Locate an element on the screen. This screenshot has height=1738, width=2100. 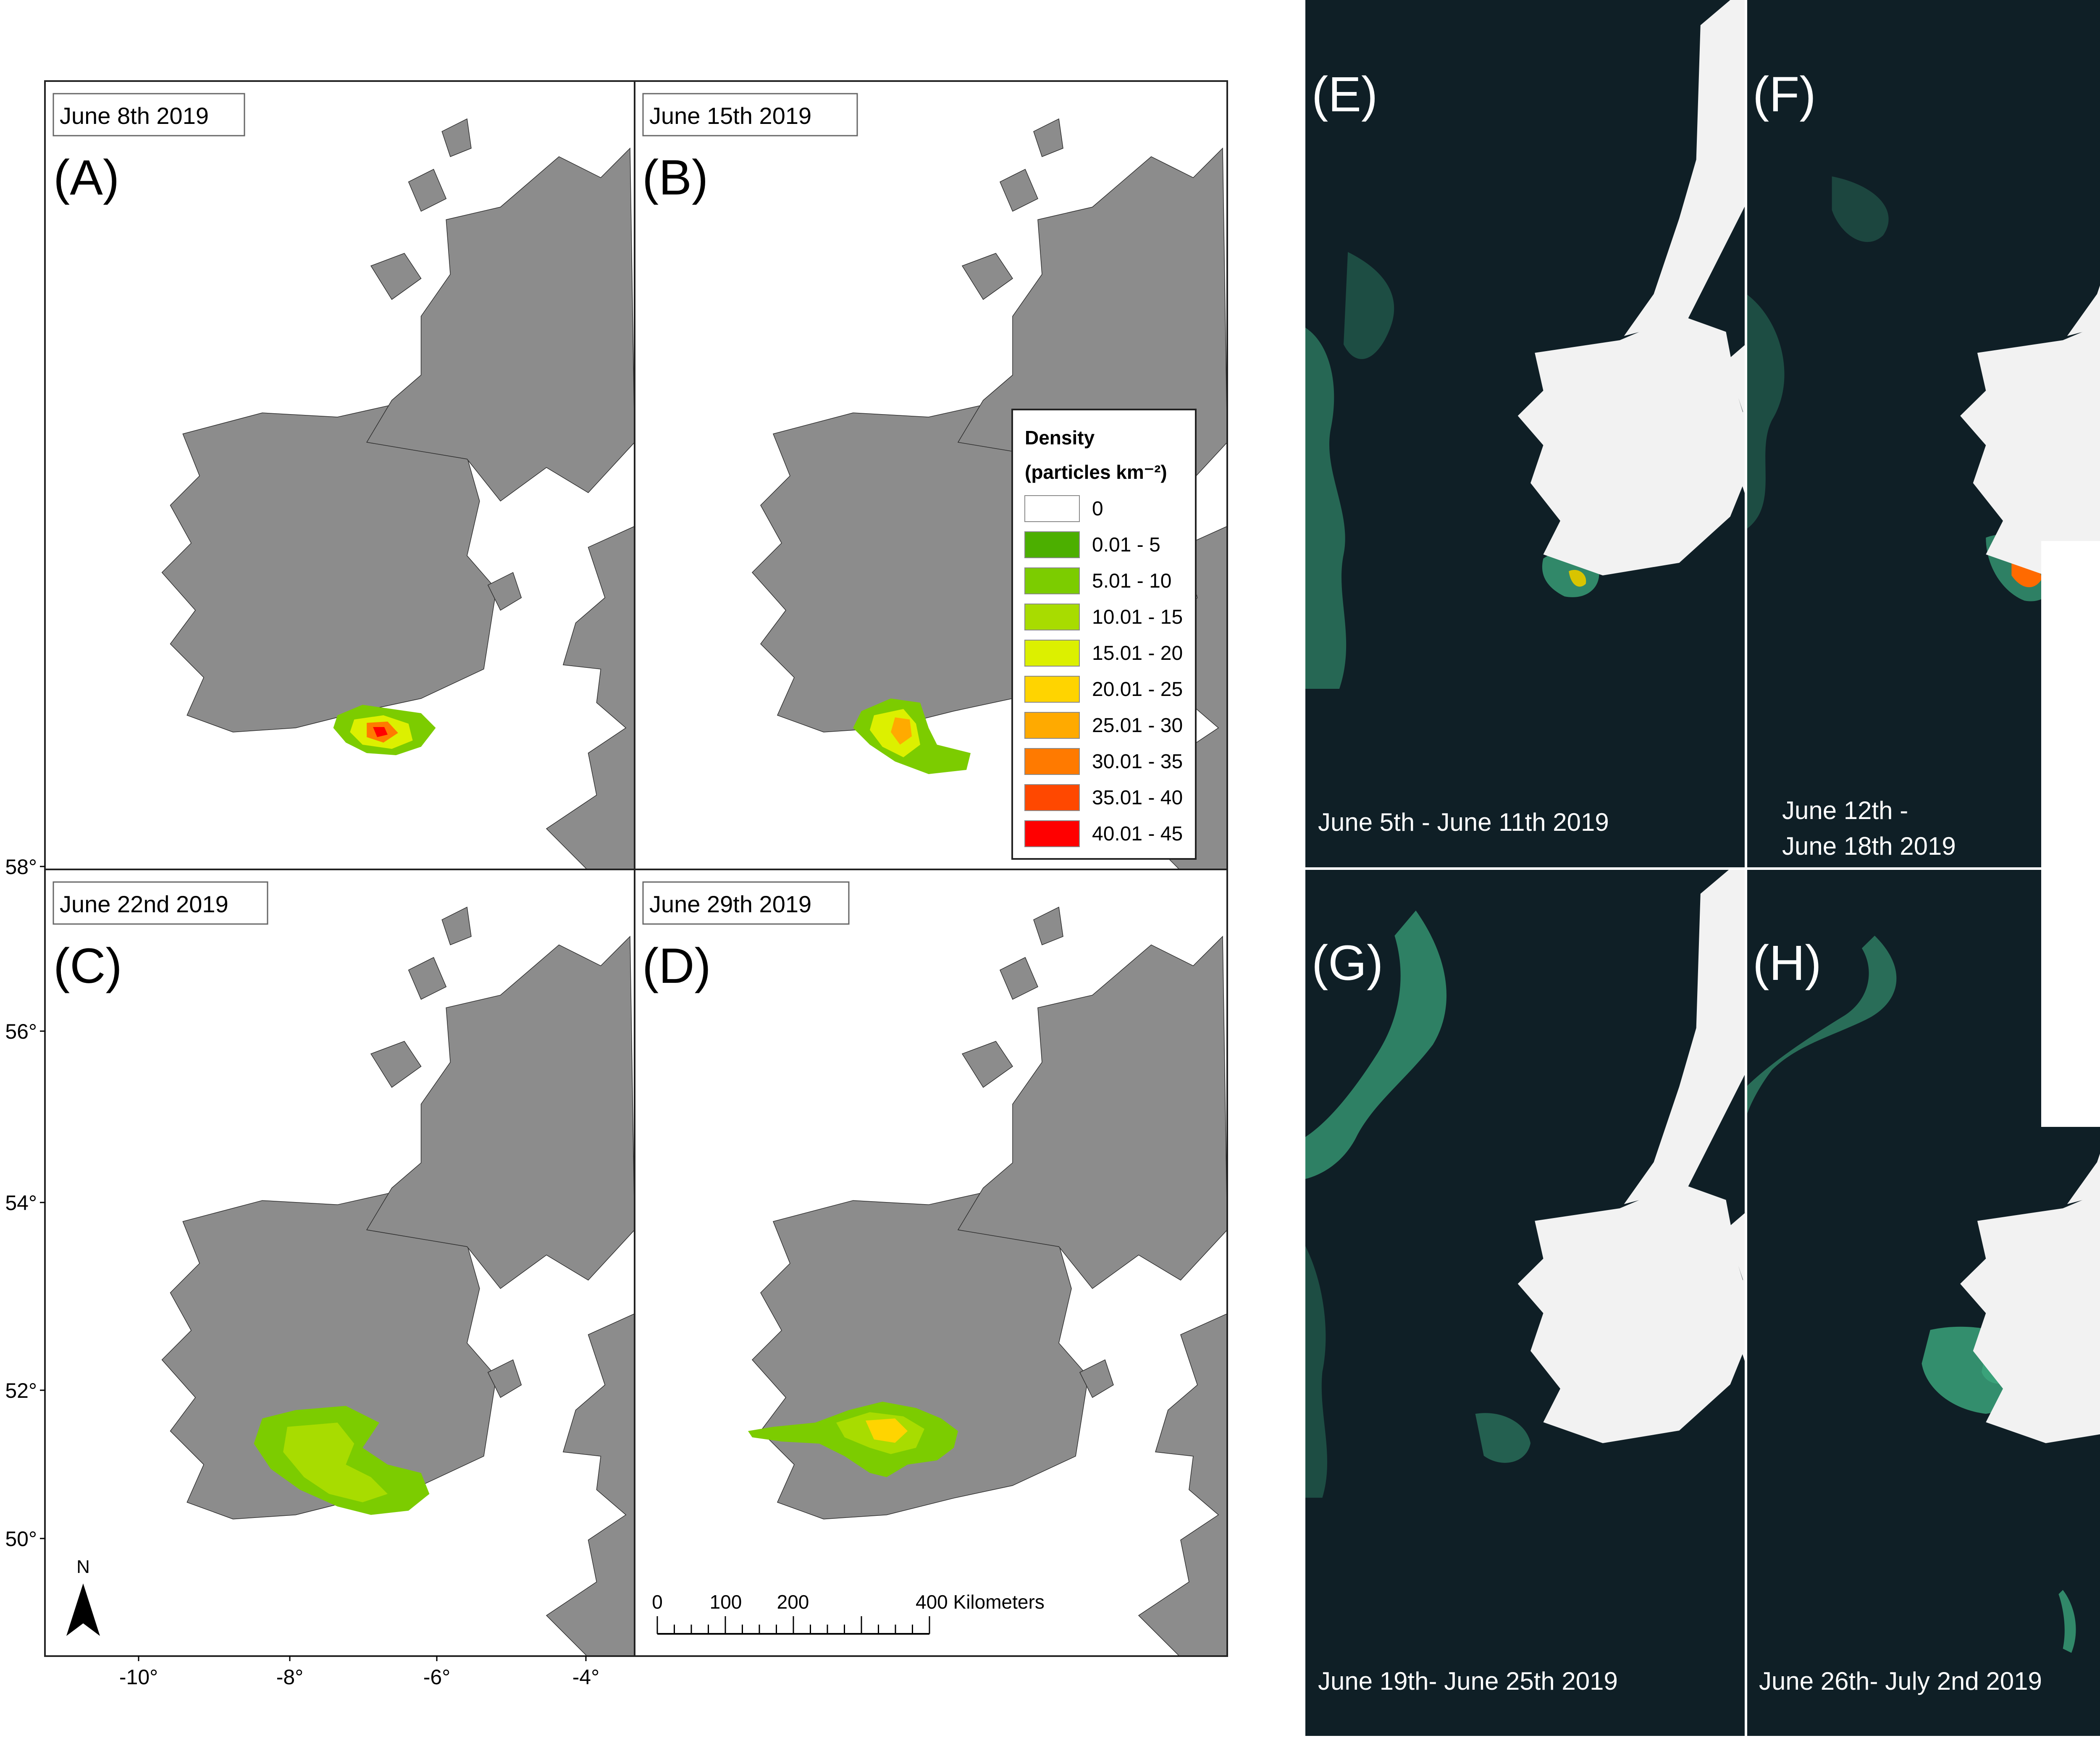
panel-caption: June 12th - is located at coordinates (1845, 810).